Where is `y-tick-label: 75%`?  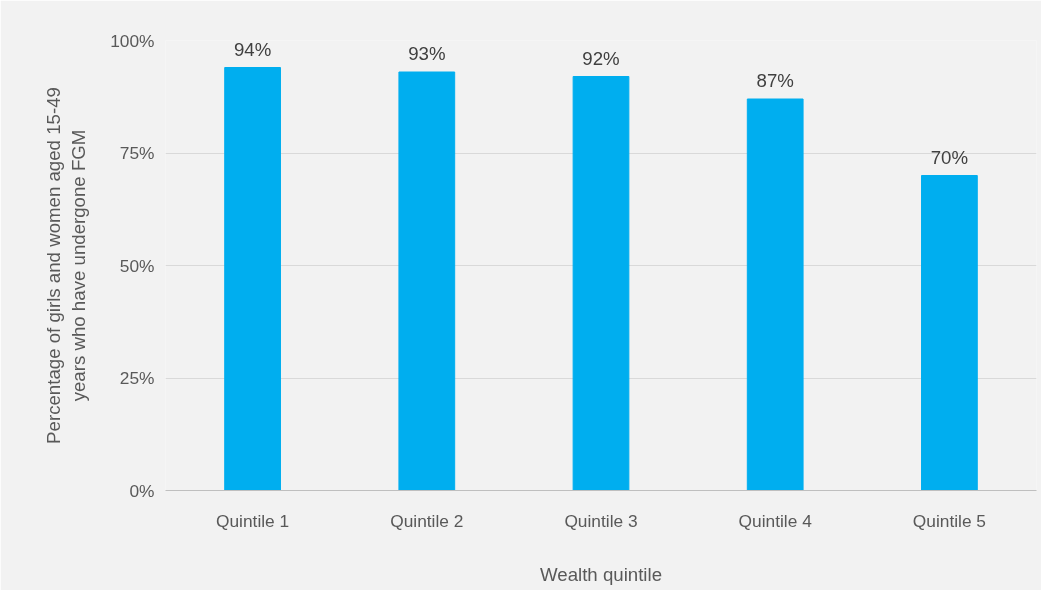
y-tick-label: 75% is located at coordinates (137, 153).